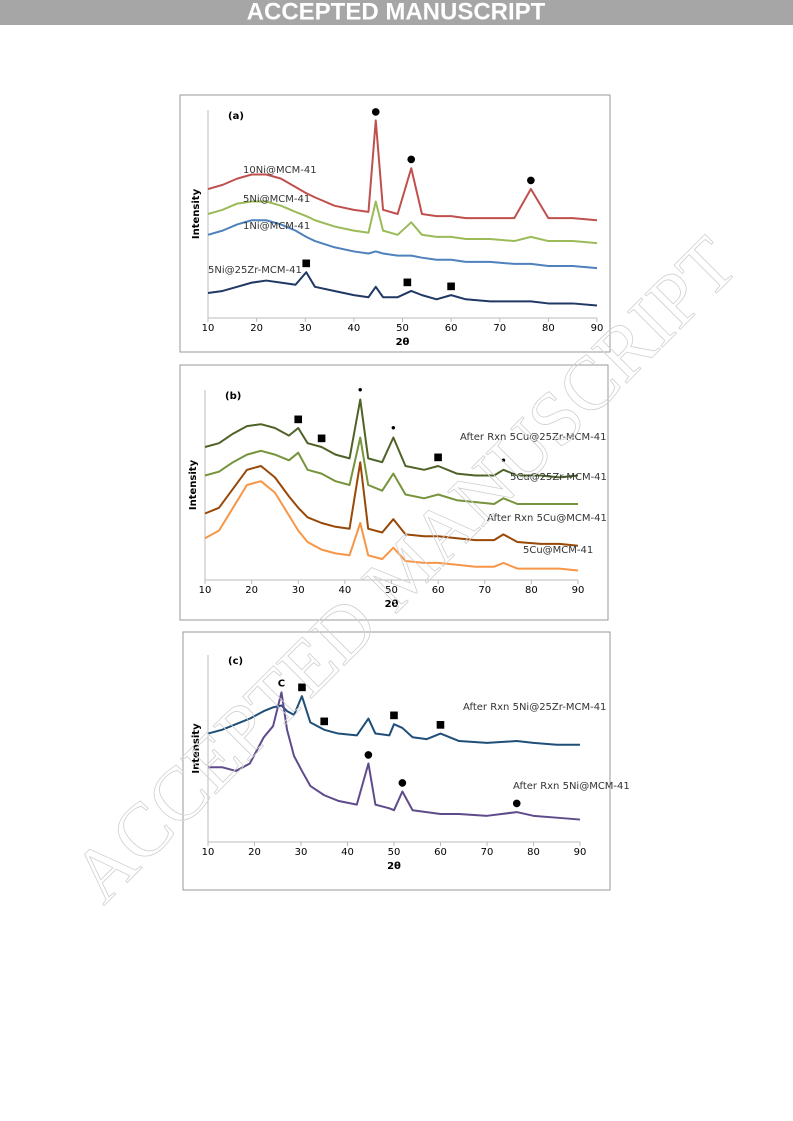 The height and width of the screenshot is (1121, 793). What do you see at coordinates (534, 707) in the screenshot?
I see `series-label: After Rxn 5Ni@25Zr-MCM-41` at bounding box center [534, 707].